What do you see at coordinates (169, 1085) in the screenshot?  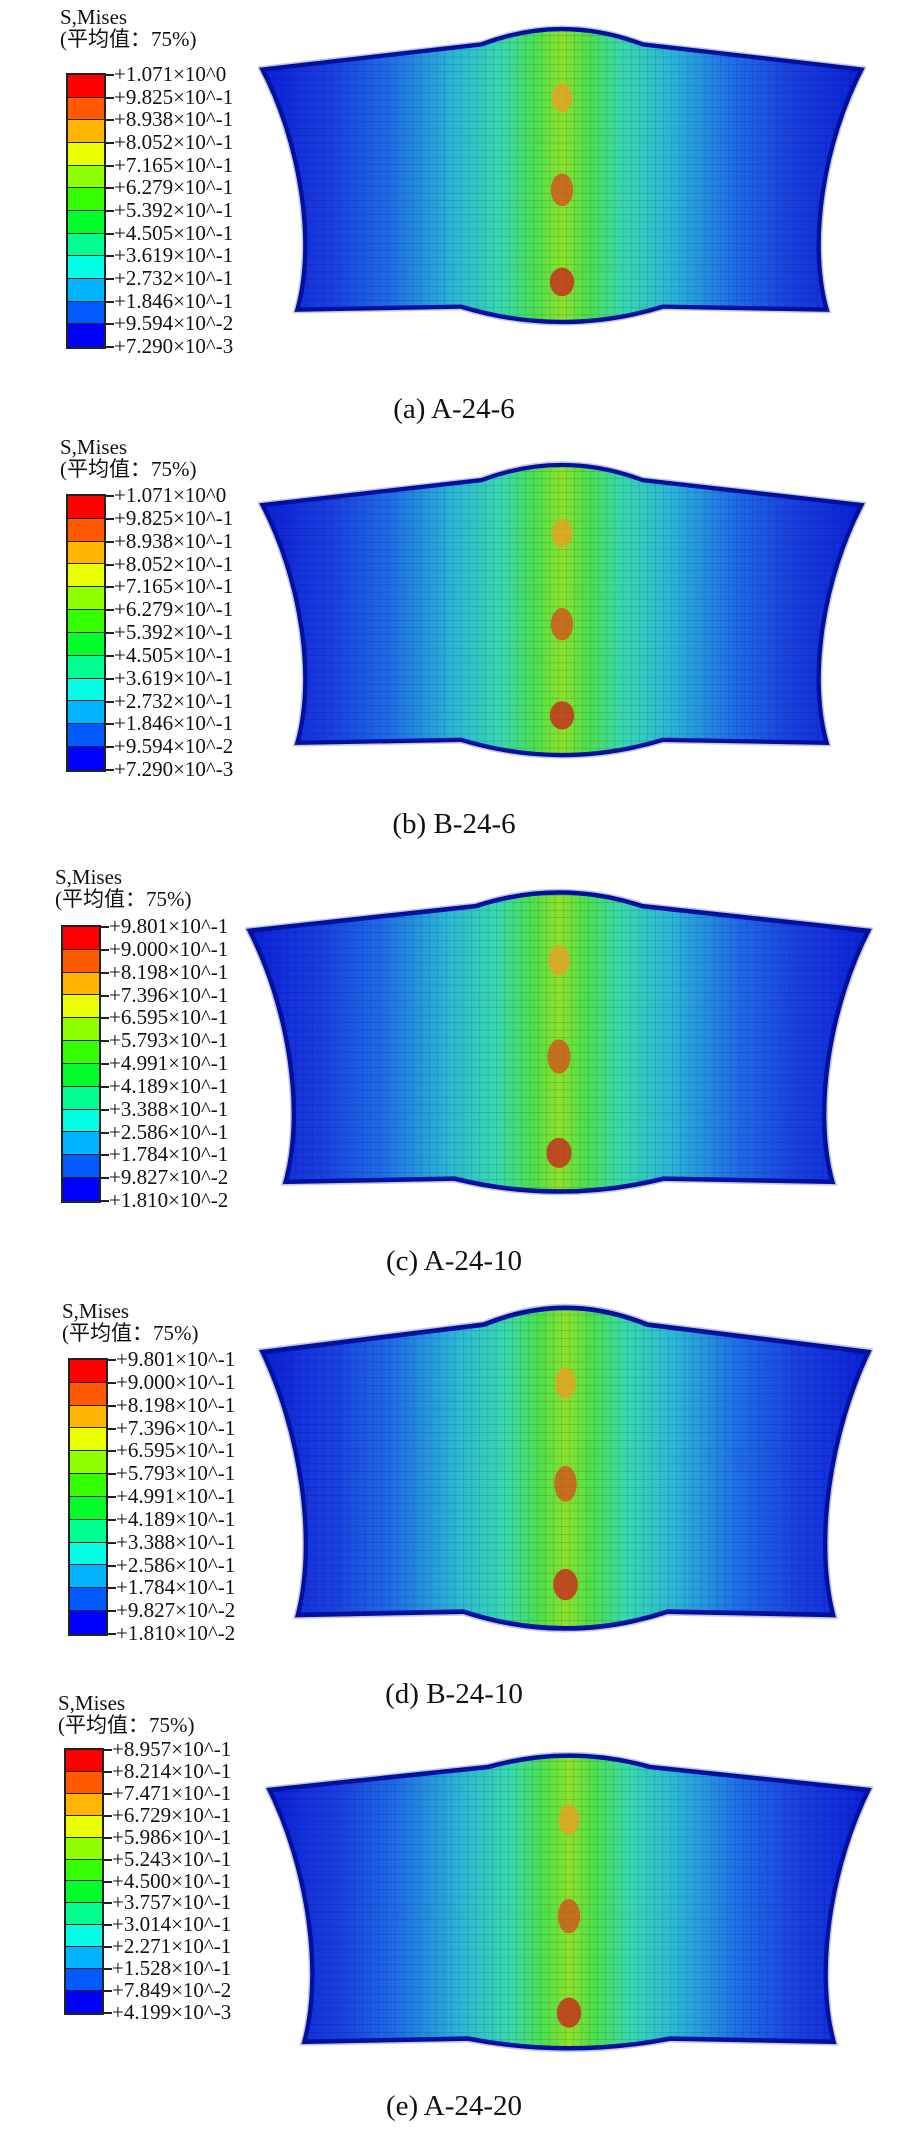 I see `colorbar-tick-label: +4.189×10^-1` at bounding box center [169, 1085].